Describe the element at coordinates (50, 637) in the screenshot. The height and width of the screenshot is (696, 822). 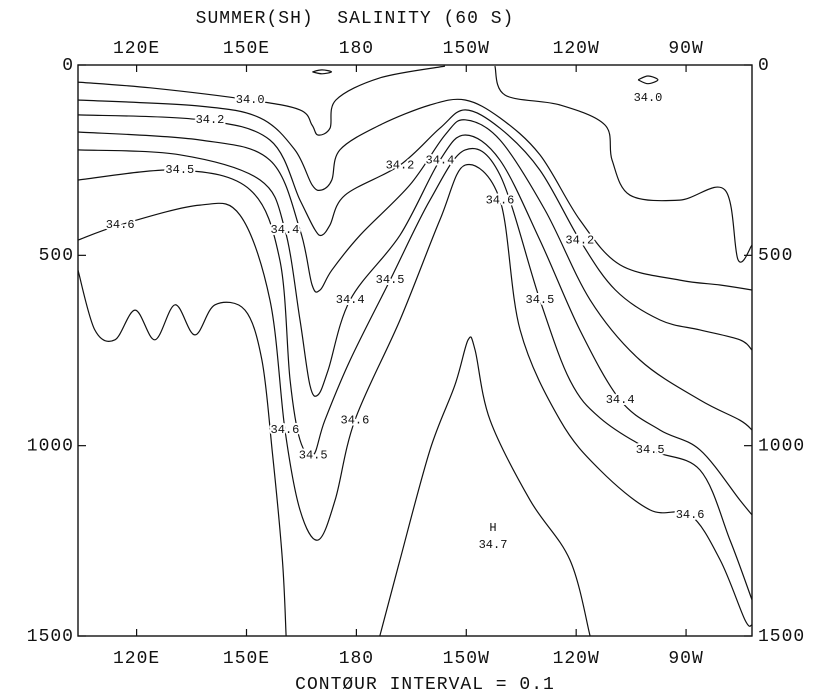
I see `y-tick-label-left: 1500` at that location.